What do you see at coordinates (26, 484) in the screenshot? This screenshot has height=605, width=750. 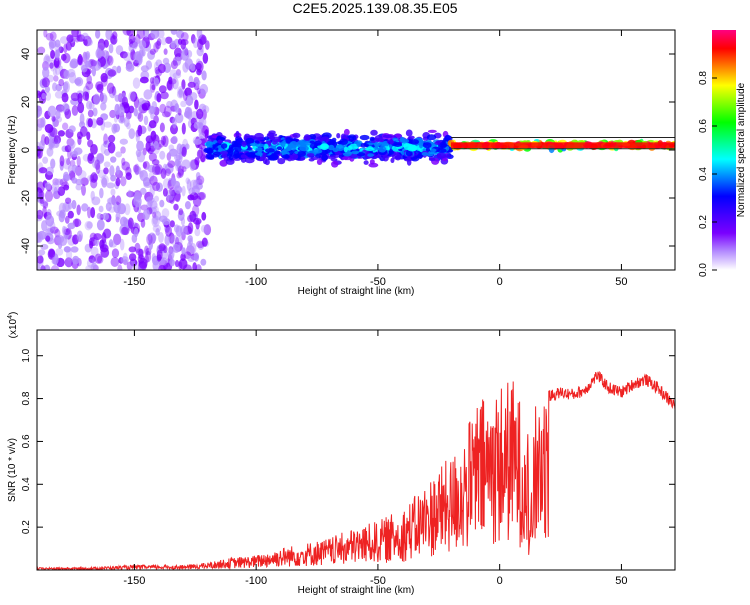 I see `y-tick-label: 0.4` at bounding box center [26, 484].